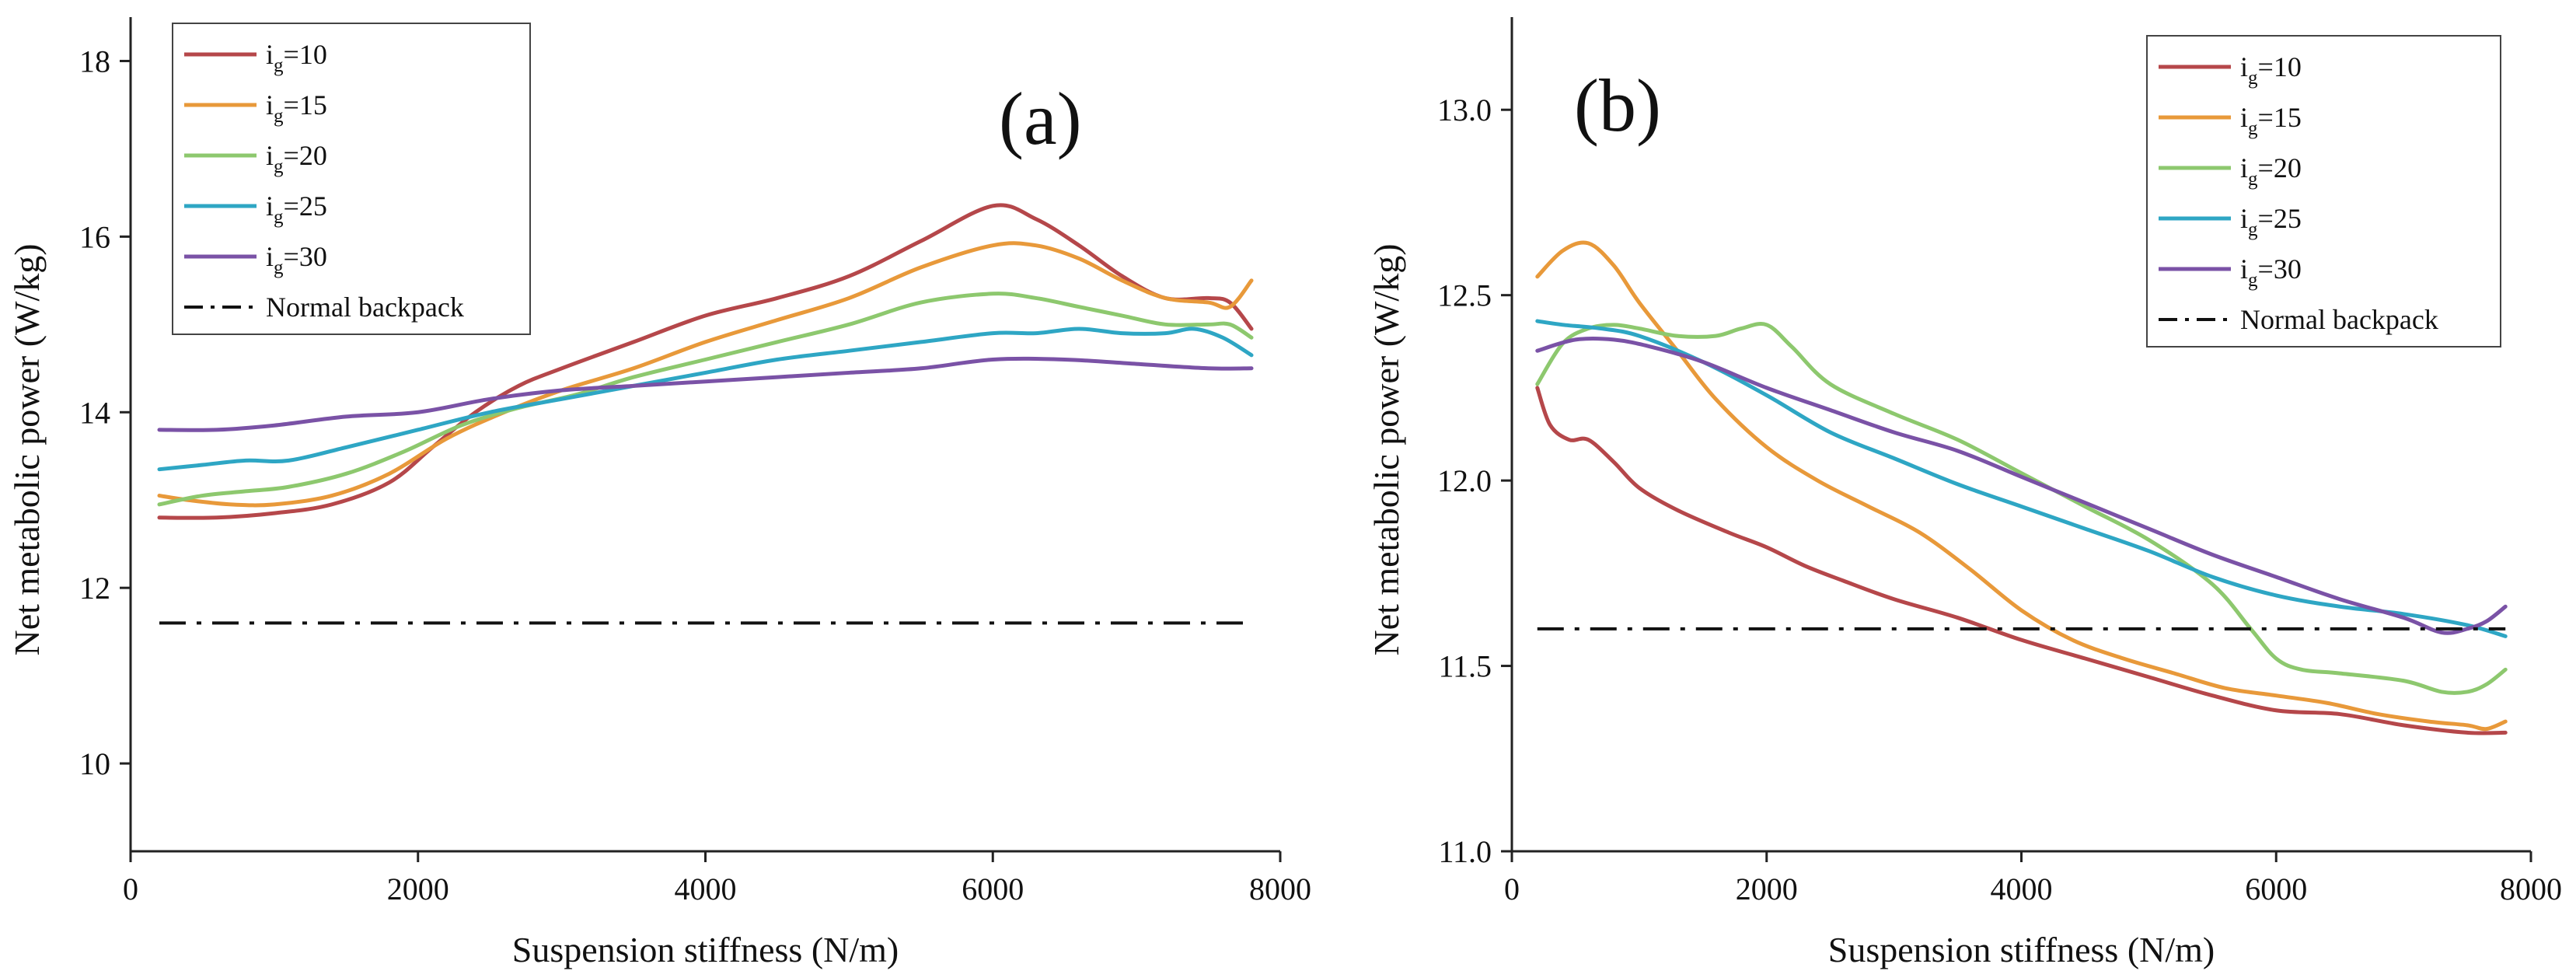 The height and width of the screenshot is (978, 2576). Describe the element at coordinates (1465, 481) in the screenshot. I see `y-tick-label: 12.0` at that location.